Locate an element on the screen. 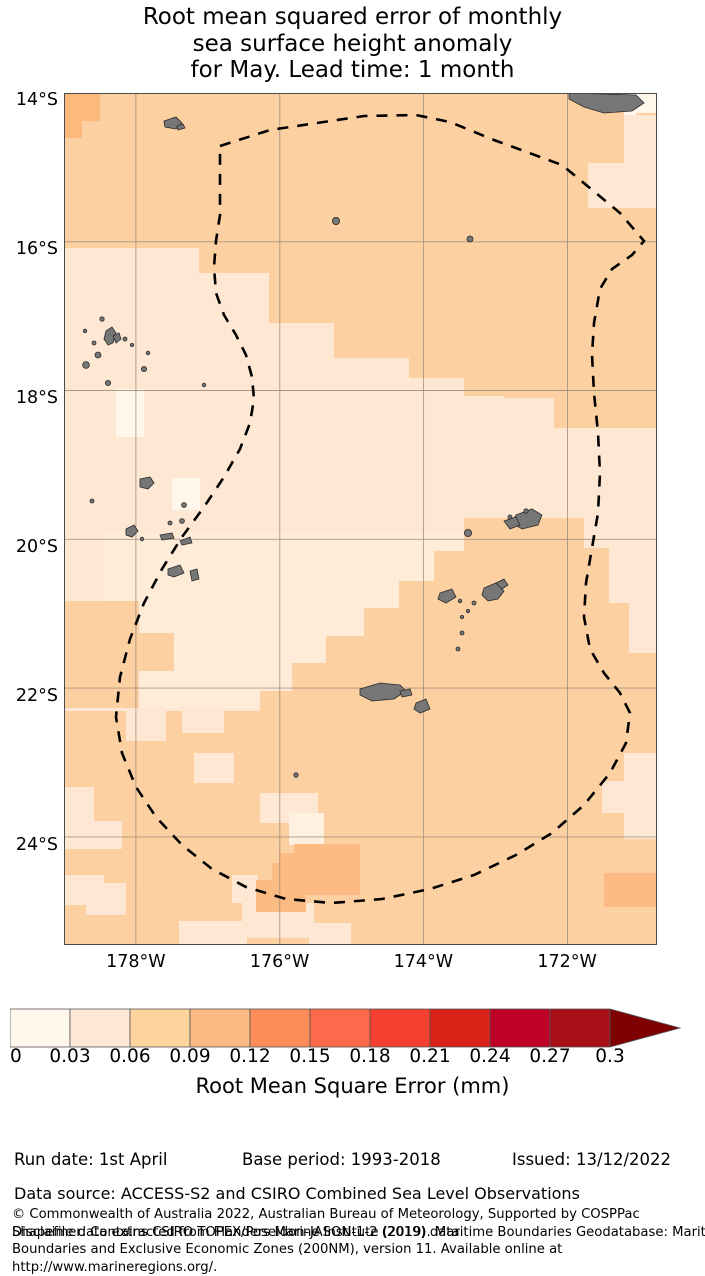 Image resolution: width=705 pixels, height=1276 pixels. legal-line-3: http://www.marineregions.org/. is located at coordinates (357, 1267).